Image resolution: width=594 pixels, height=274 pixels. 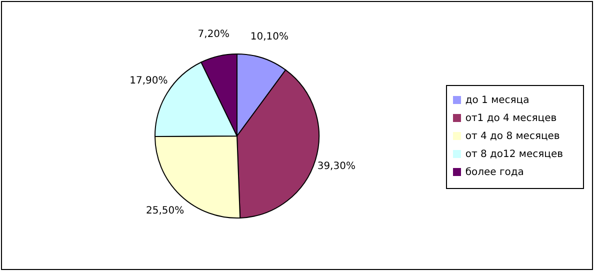 What do you see at coordinates (336, 166) in the screenshot?
I see `data-label: 39,30%` at bounding box center [336, 166].